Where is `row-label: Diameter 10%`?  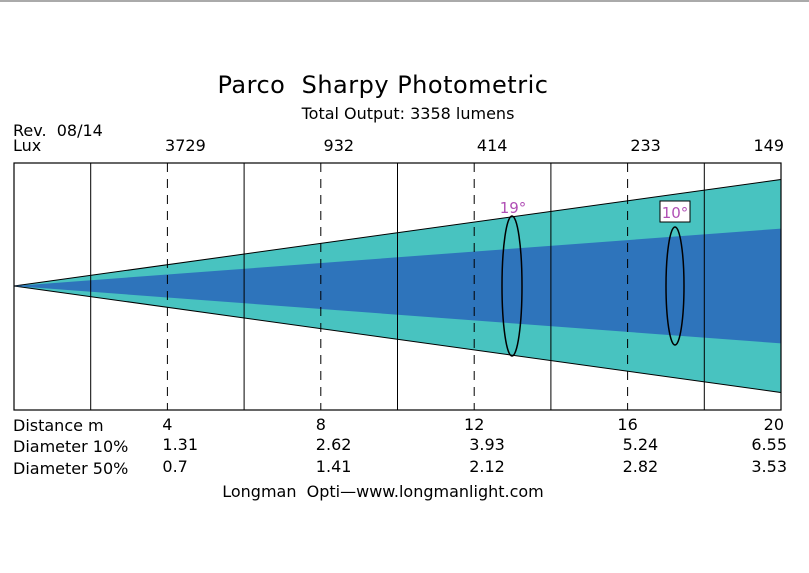 row-label: Diameter 10% is located at coordinates (70, 446).